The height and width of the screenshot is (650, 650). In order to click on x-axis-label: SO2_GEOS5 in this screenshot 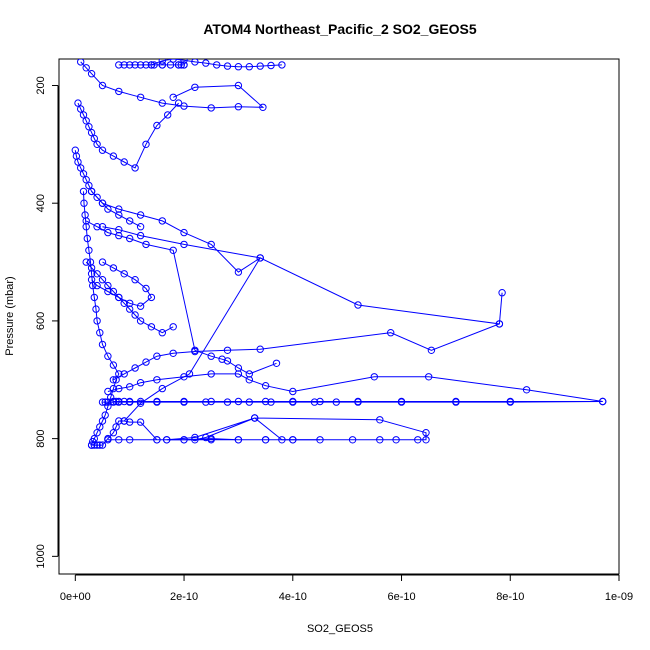, I will do `click(340, 629)`.